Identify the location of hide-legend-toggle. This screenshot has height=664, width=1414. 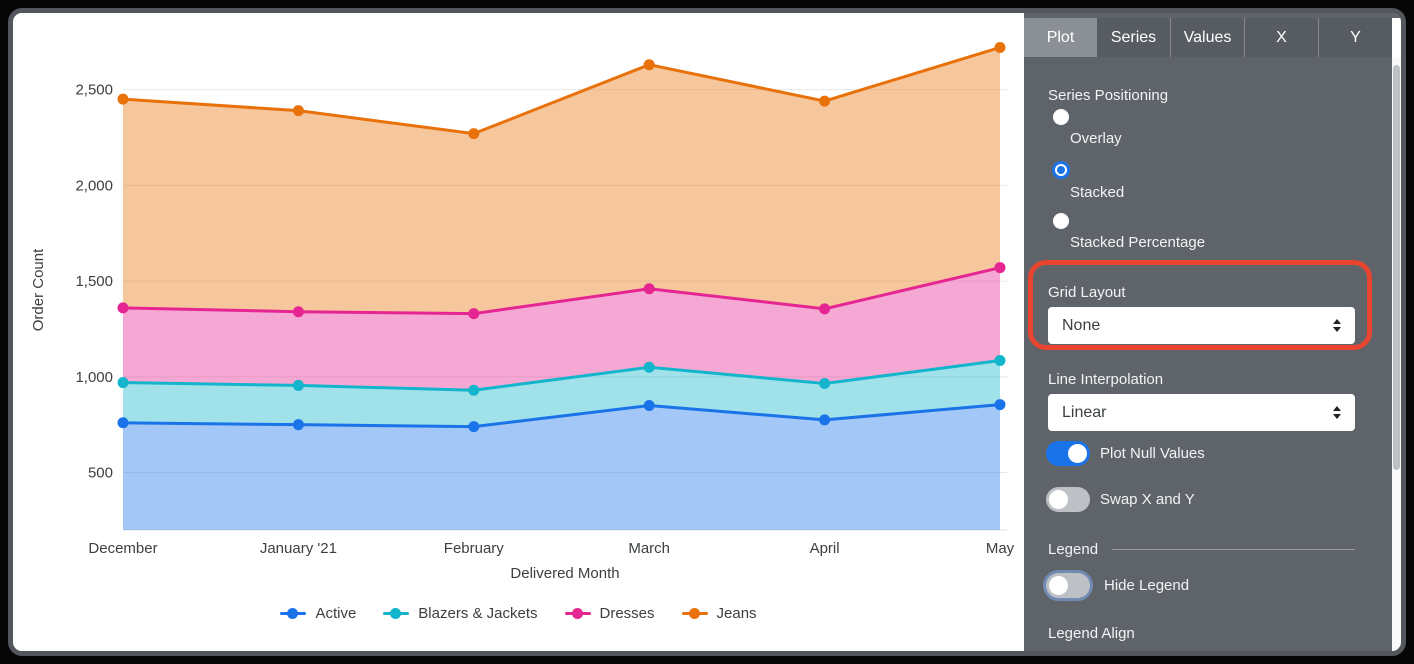
(1068, 585).